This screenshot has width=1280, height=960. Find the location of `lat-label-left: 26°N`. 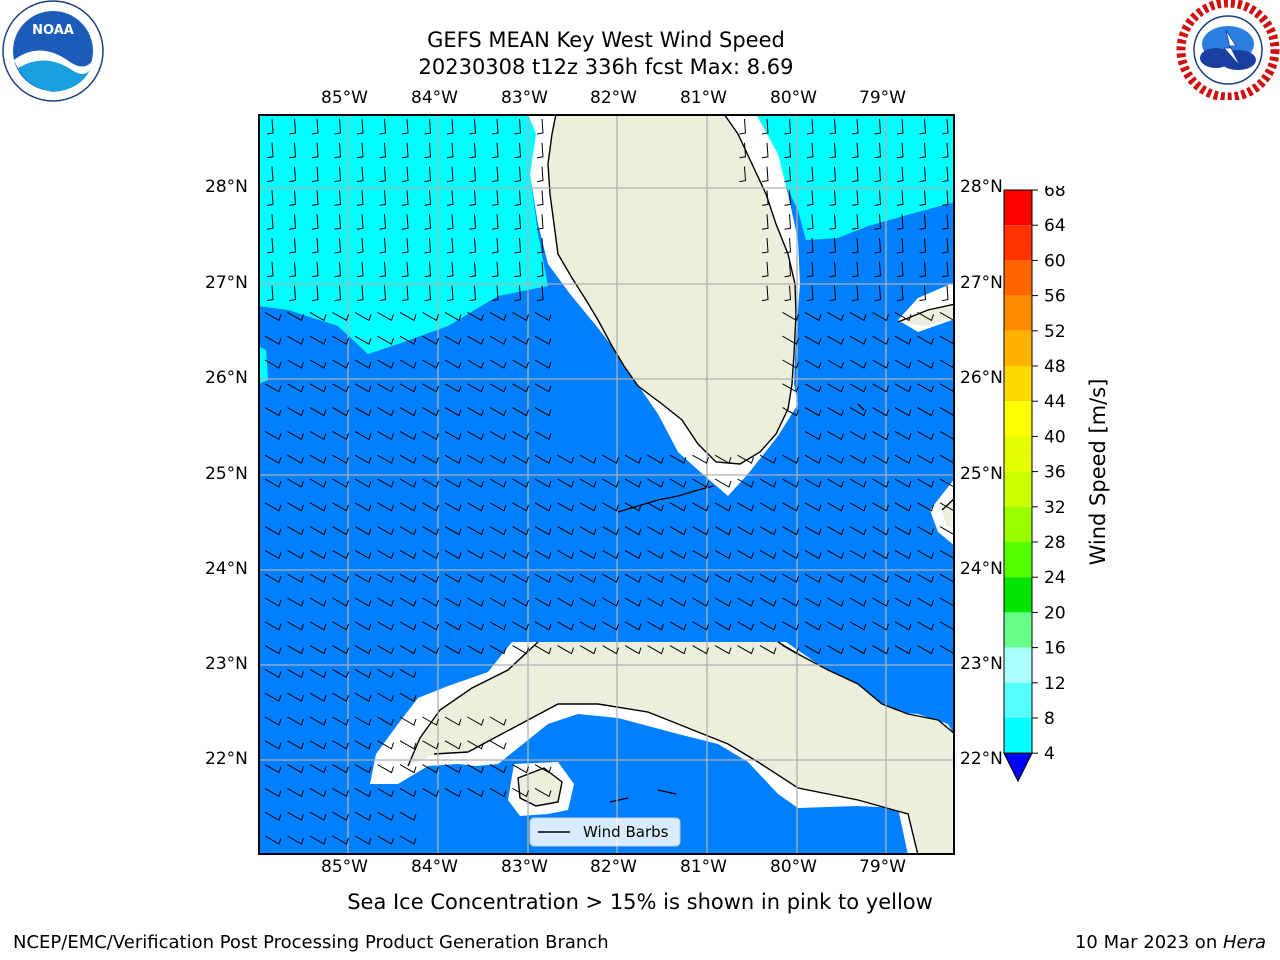

lat-label-left: 26°N is located at coordinates (226, 378).